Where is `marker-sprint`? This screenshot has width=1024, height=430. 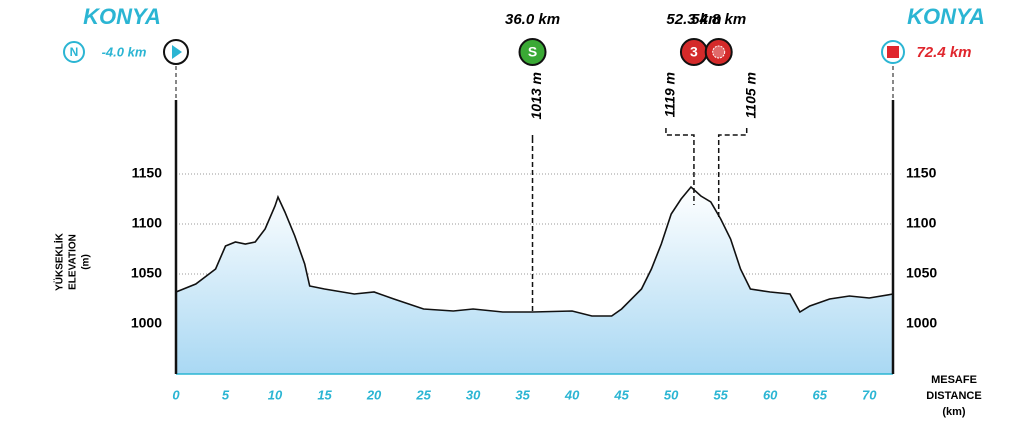 marker-sprint is located at coordinates (719, 52).